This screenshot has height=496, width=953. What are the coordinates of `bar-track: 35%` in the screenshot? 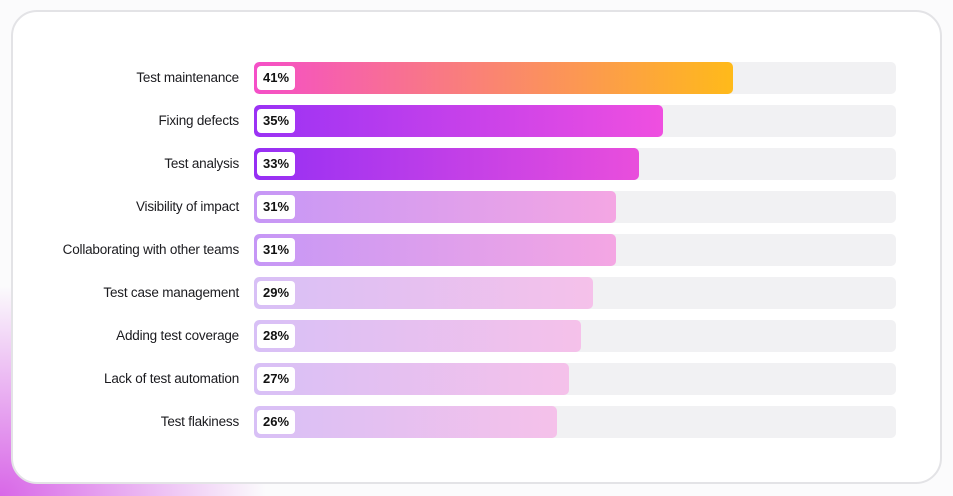 It's located at (575, 121).